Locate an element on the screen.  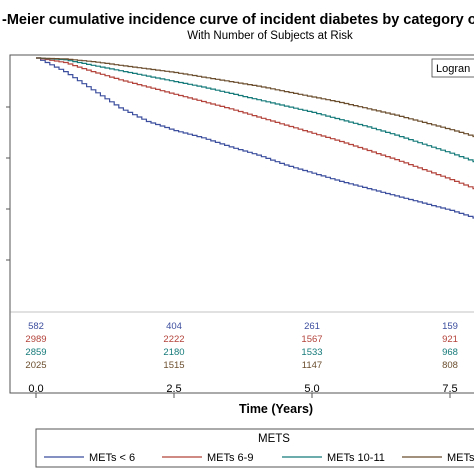
at-risk-value: 2859 is located at coordinates (35, 352).